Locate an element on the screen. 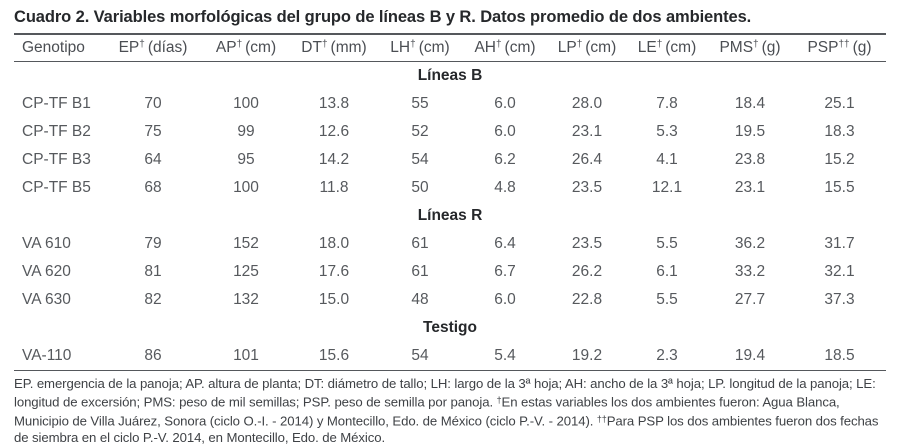 The image size is (900, 447). section-label: Líneas R is located at coordinates (450, 216).